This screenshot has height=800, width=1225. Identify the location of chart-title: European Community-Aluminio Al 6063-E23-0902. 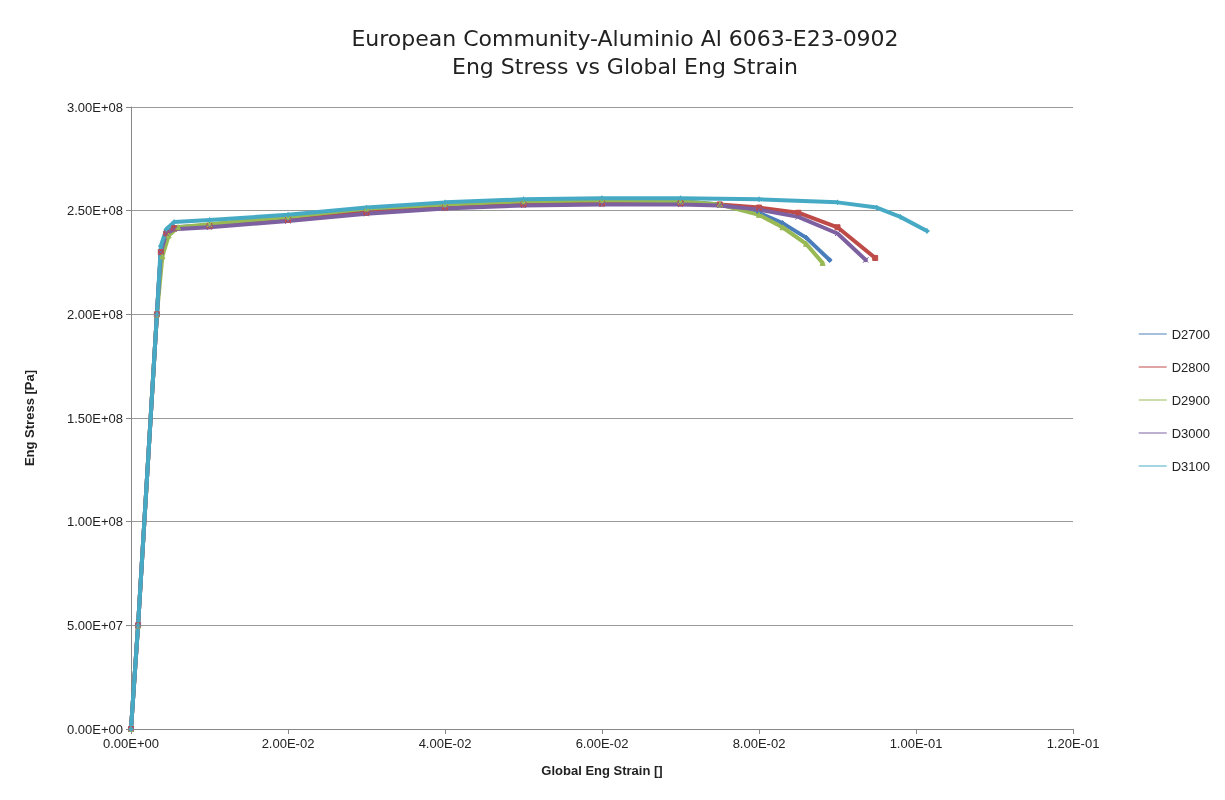
(625, 38).